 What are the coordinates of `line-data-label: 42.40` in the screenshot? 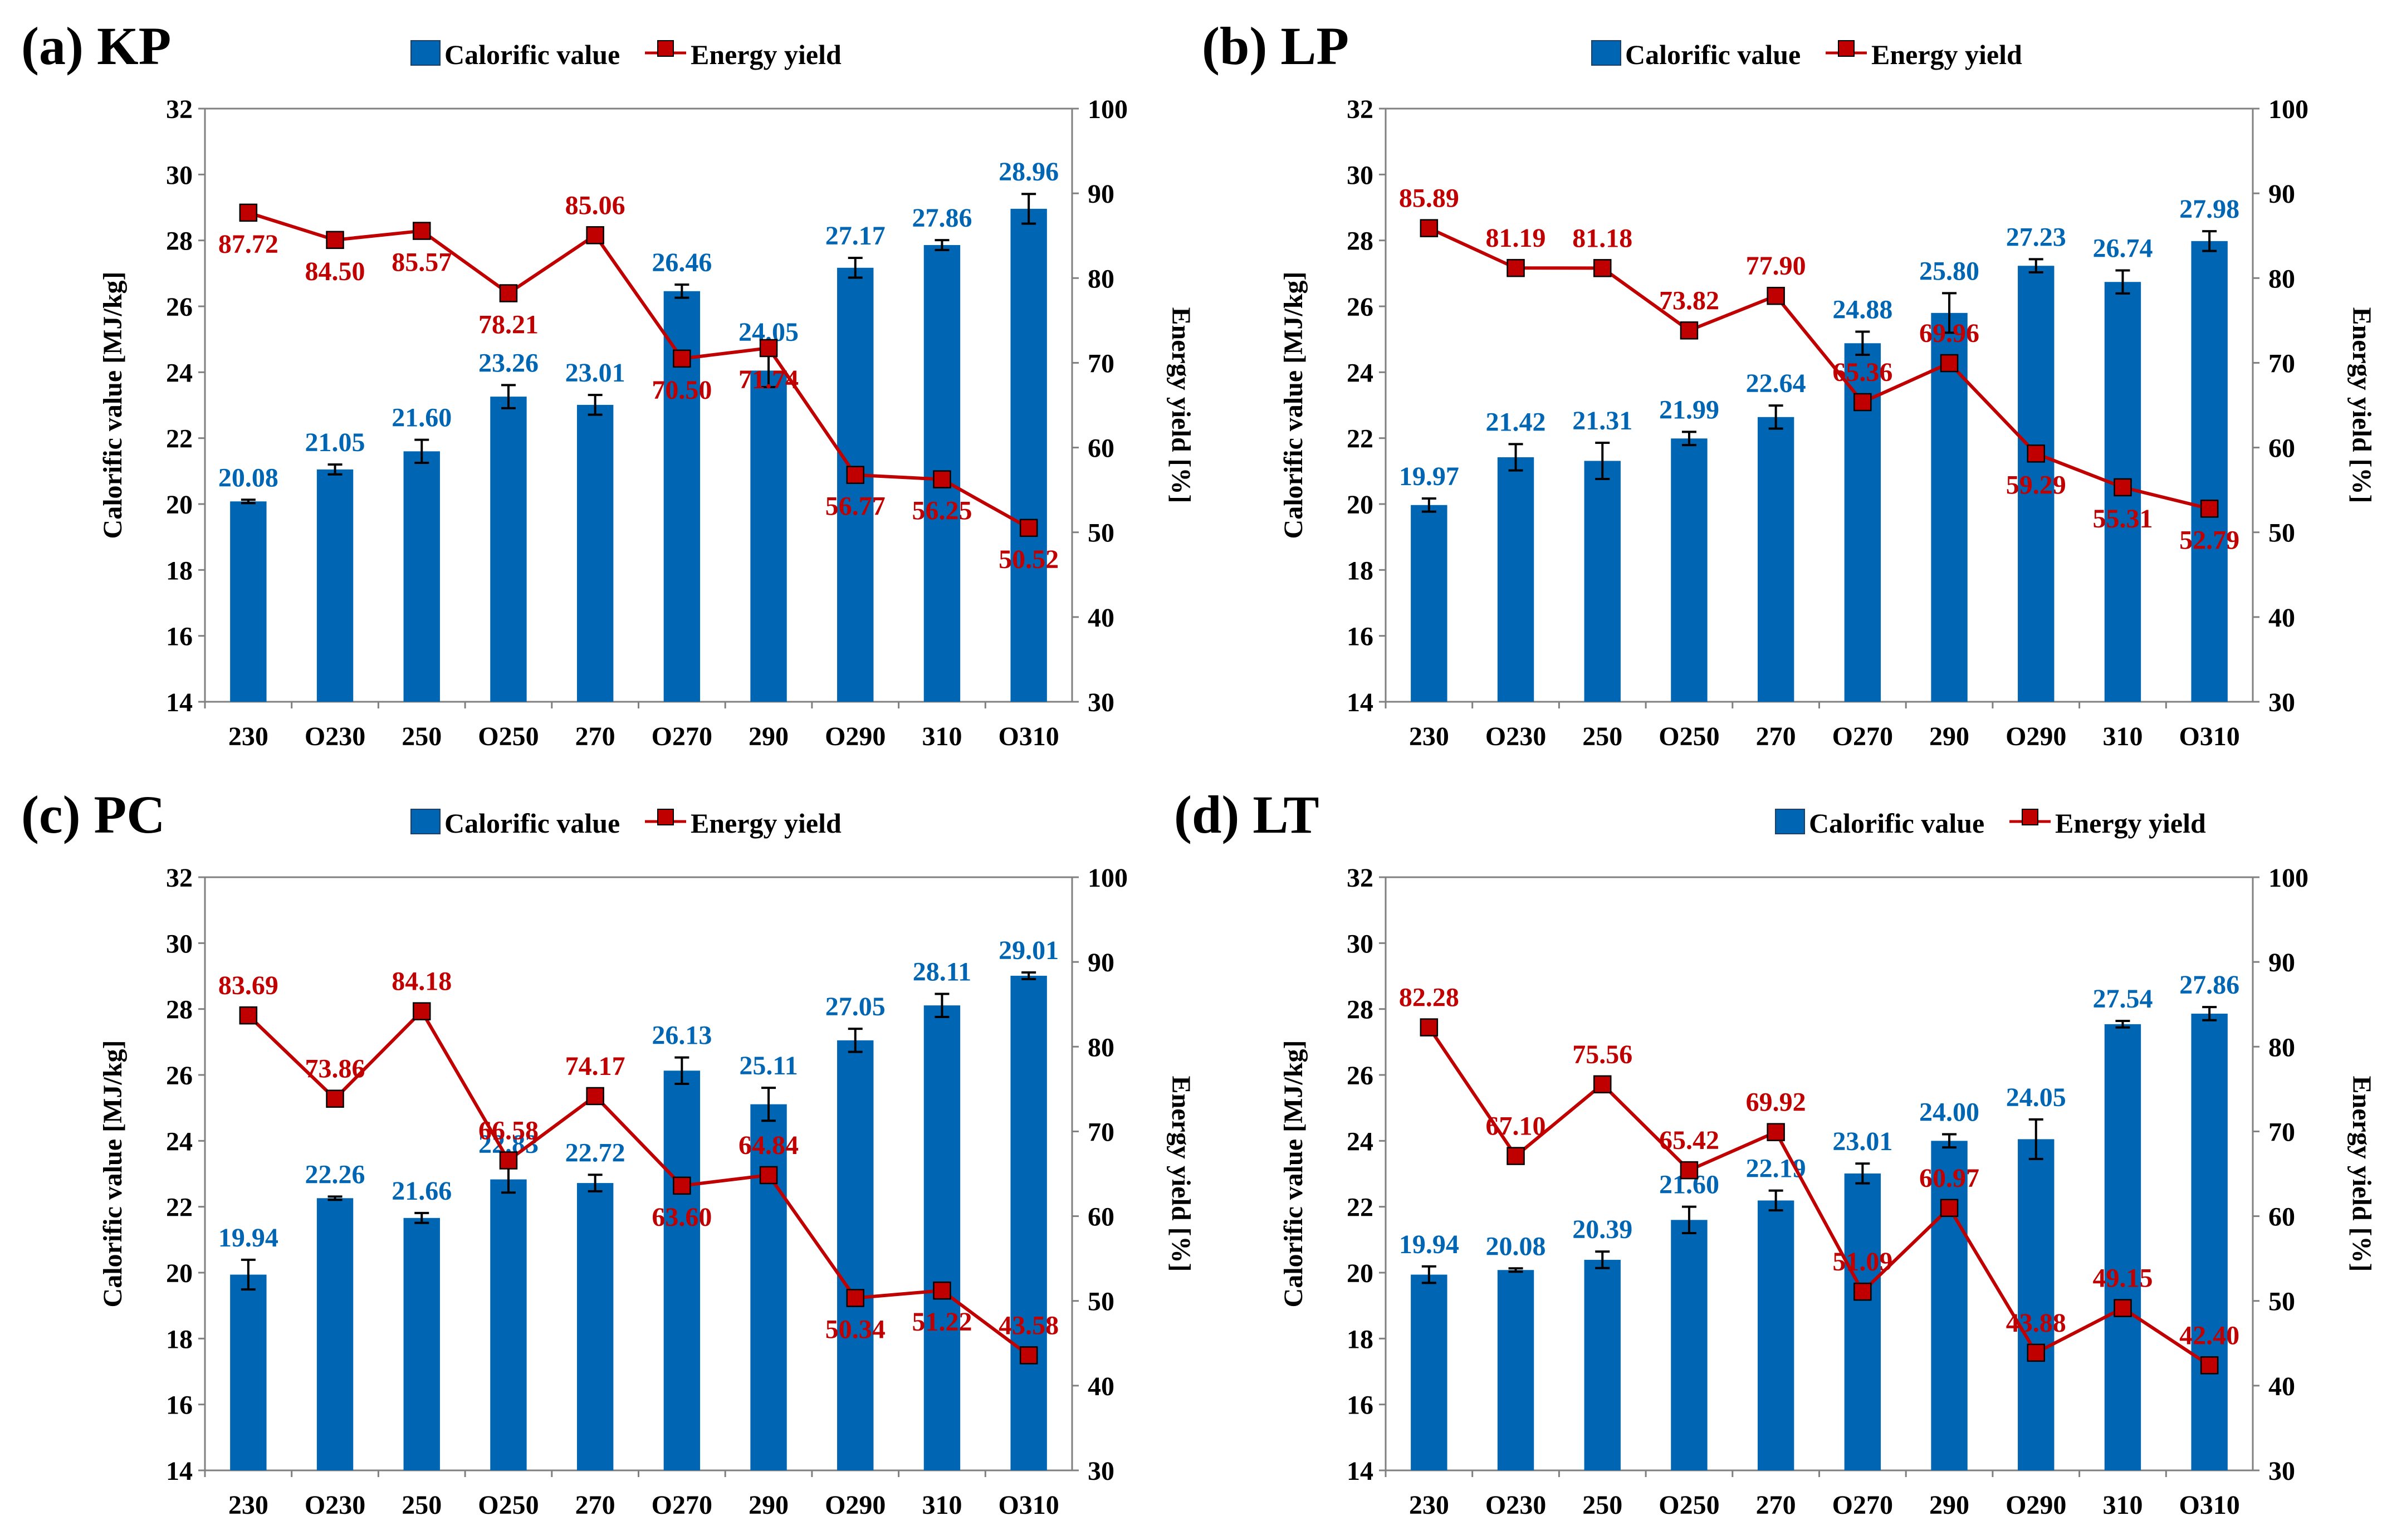 It's located at (2209, 1335).